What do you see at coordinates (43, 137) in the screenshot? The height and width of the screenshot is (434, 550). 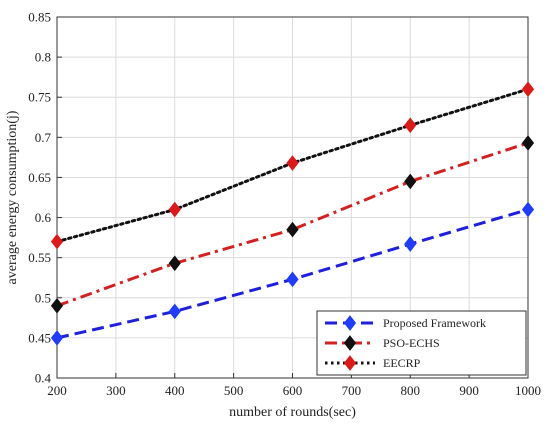 I see `y-tick-label: 0.7` at bounding box center [43, 137].